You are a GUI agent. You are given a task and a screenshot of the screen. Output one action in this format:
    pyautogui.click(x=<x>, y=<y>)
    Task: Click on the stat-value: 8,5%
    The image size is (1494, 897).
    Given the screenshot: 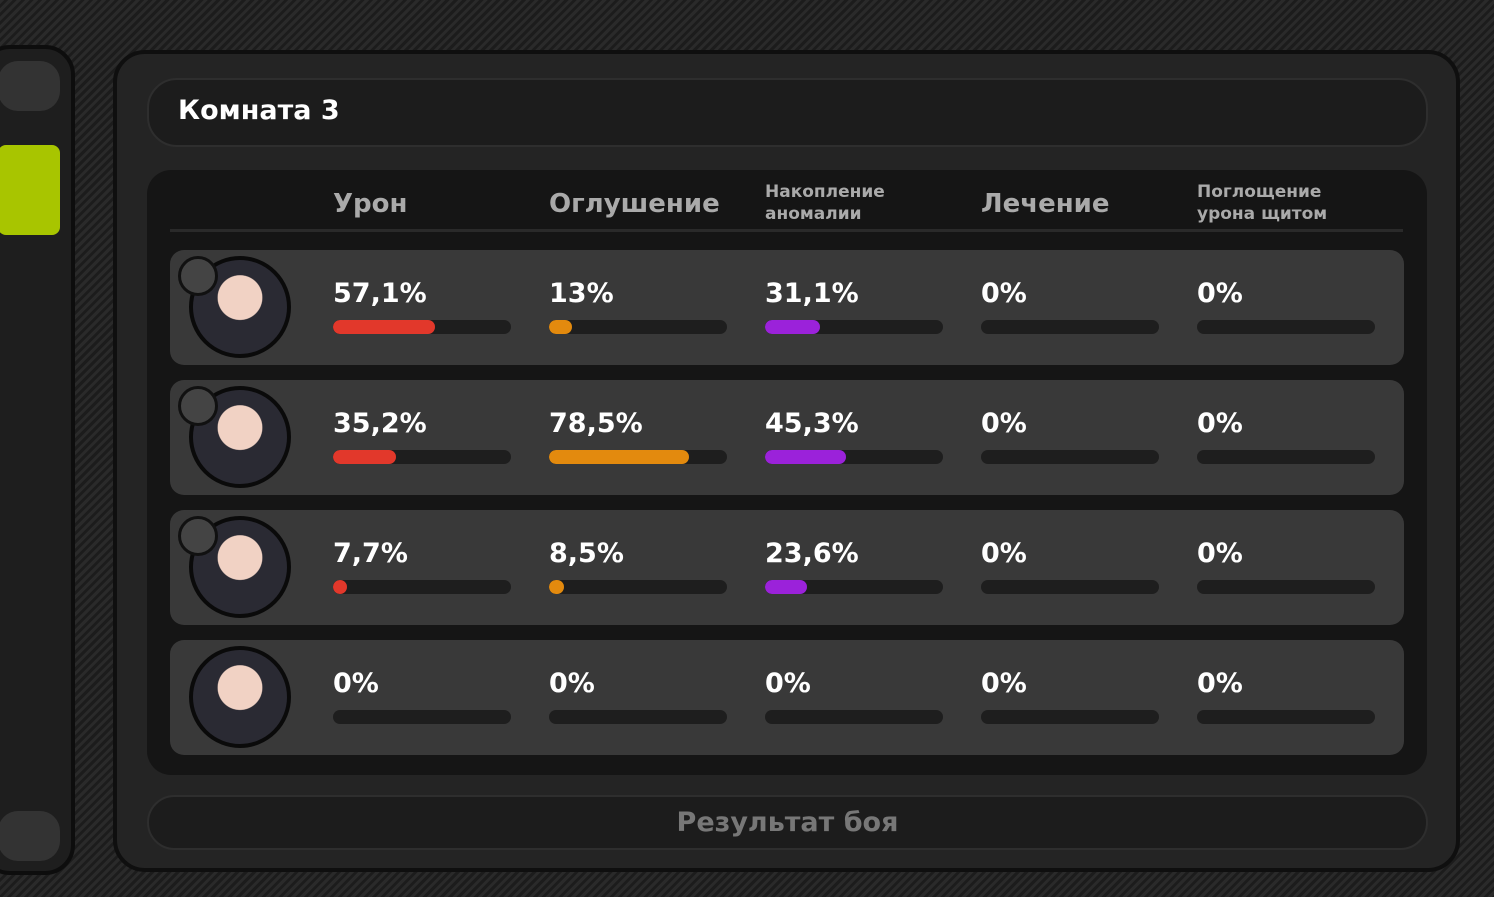 What is the action you would take?
    pyautogui.click(x=586, y=553)
    